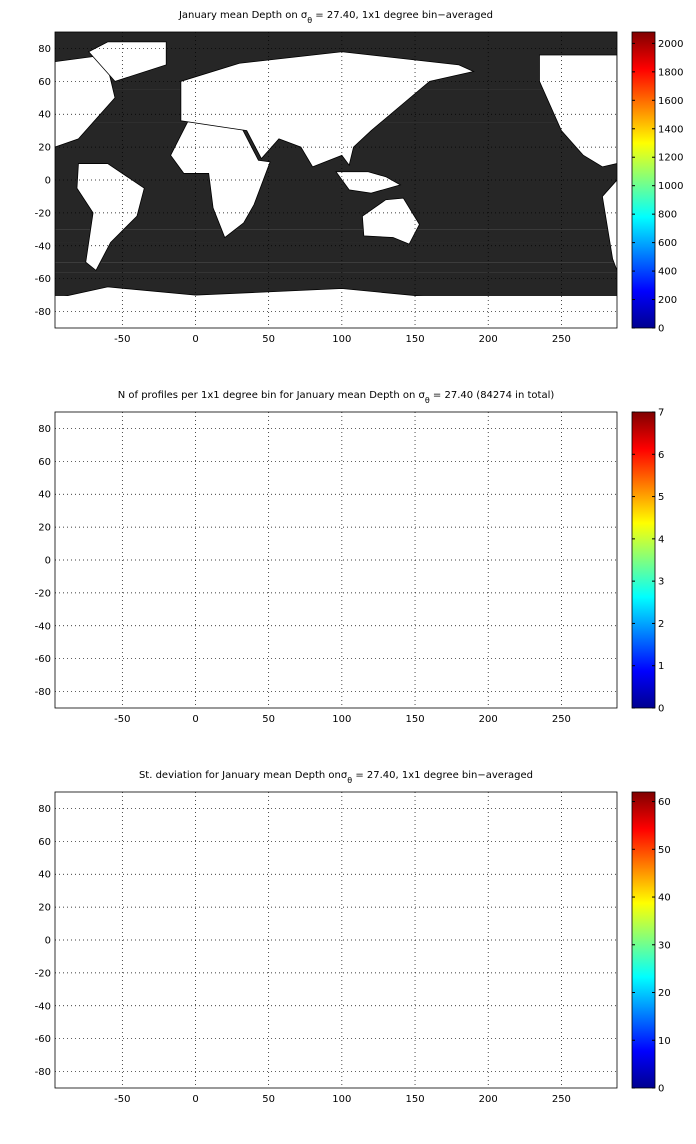 The height and width of the screenshot is (1144, 696). Describe the element at coordinates (670, 186) in the screenshot. I see `colorbar-tick-label: 1000` at that location.